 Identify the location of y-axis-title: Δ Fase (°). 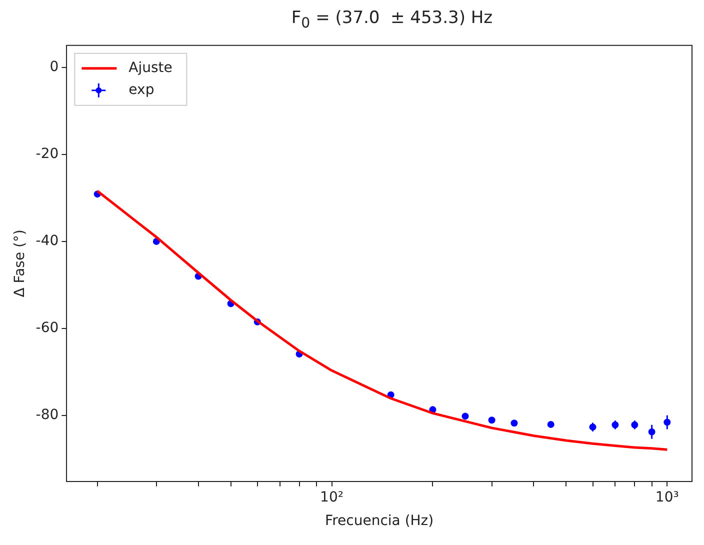
(20, 264).